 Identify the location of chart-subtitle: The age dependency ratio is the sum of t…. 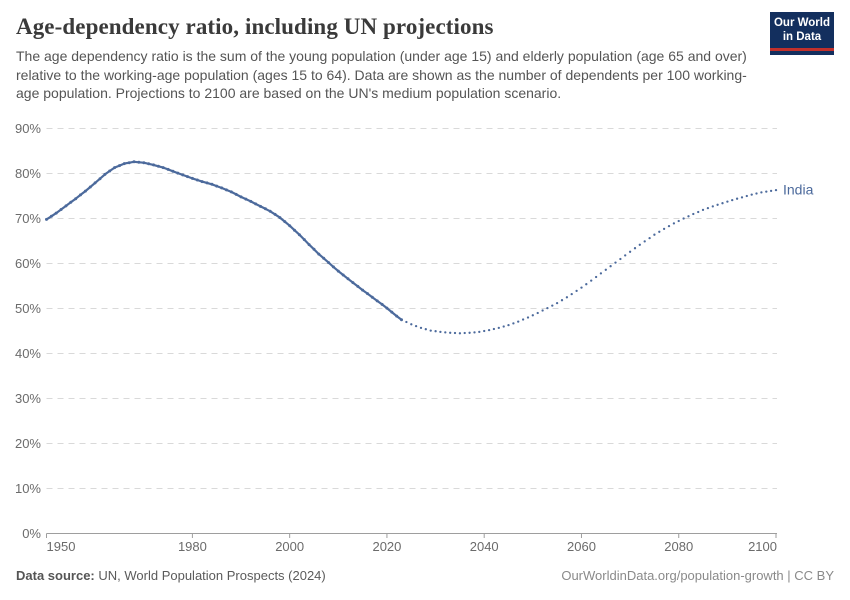
(381, 74).